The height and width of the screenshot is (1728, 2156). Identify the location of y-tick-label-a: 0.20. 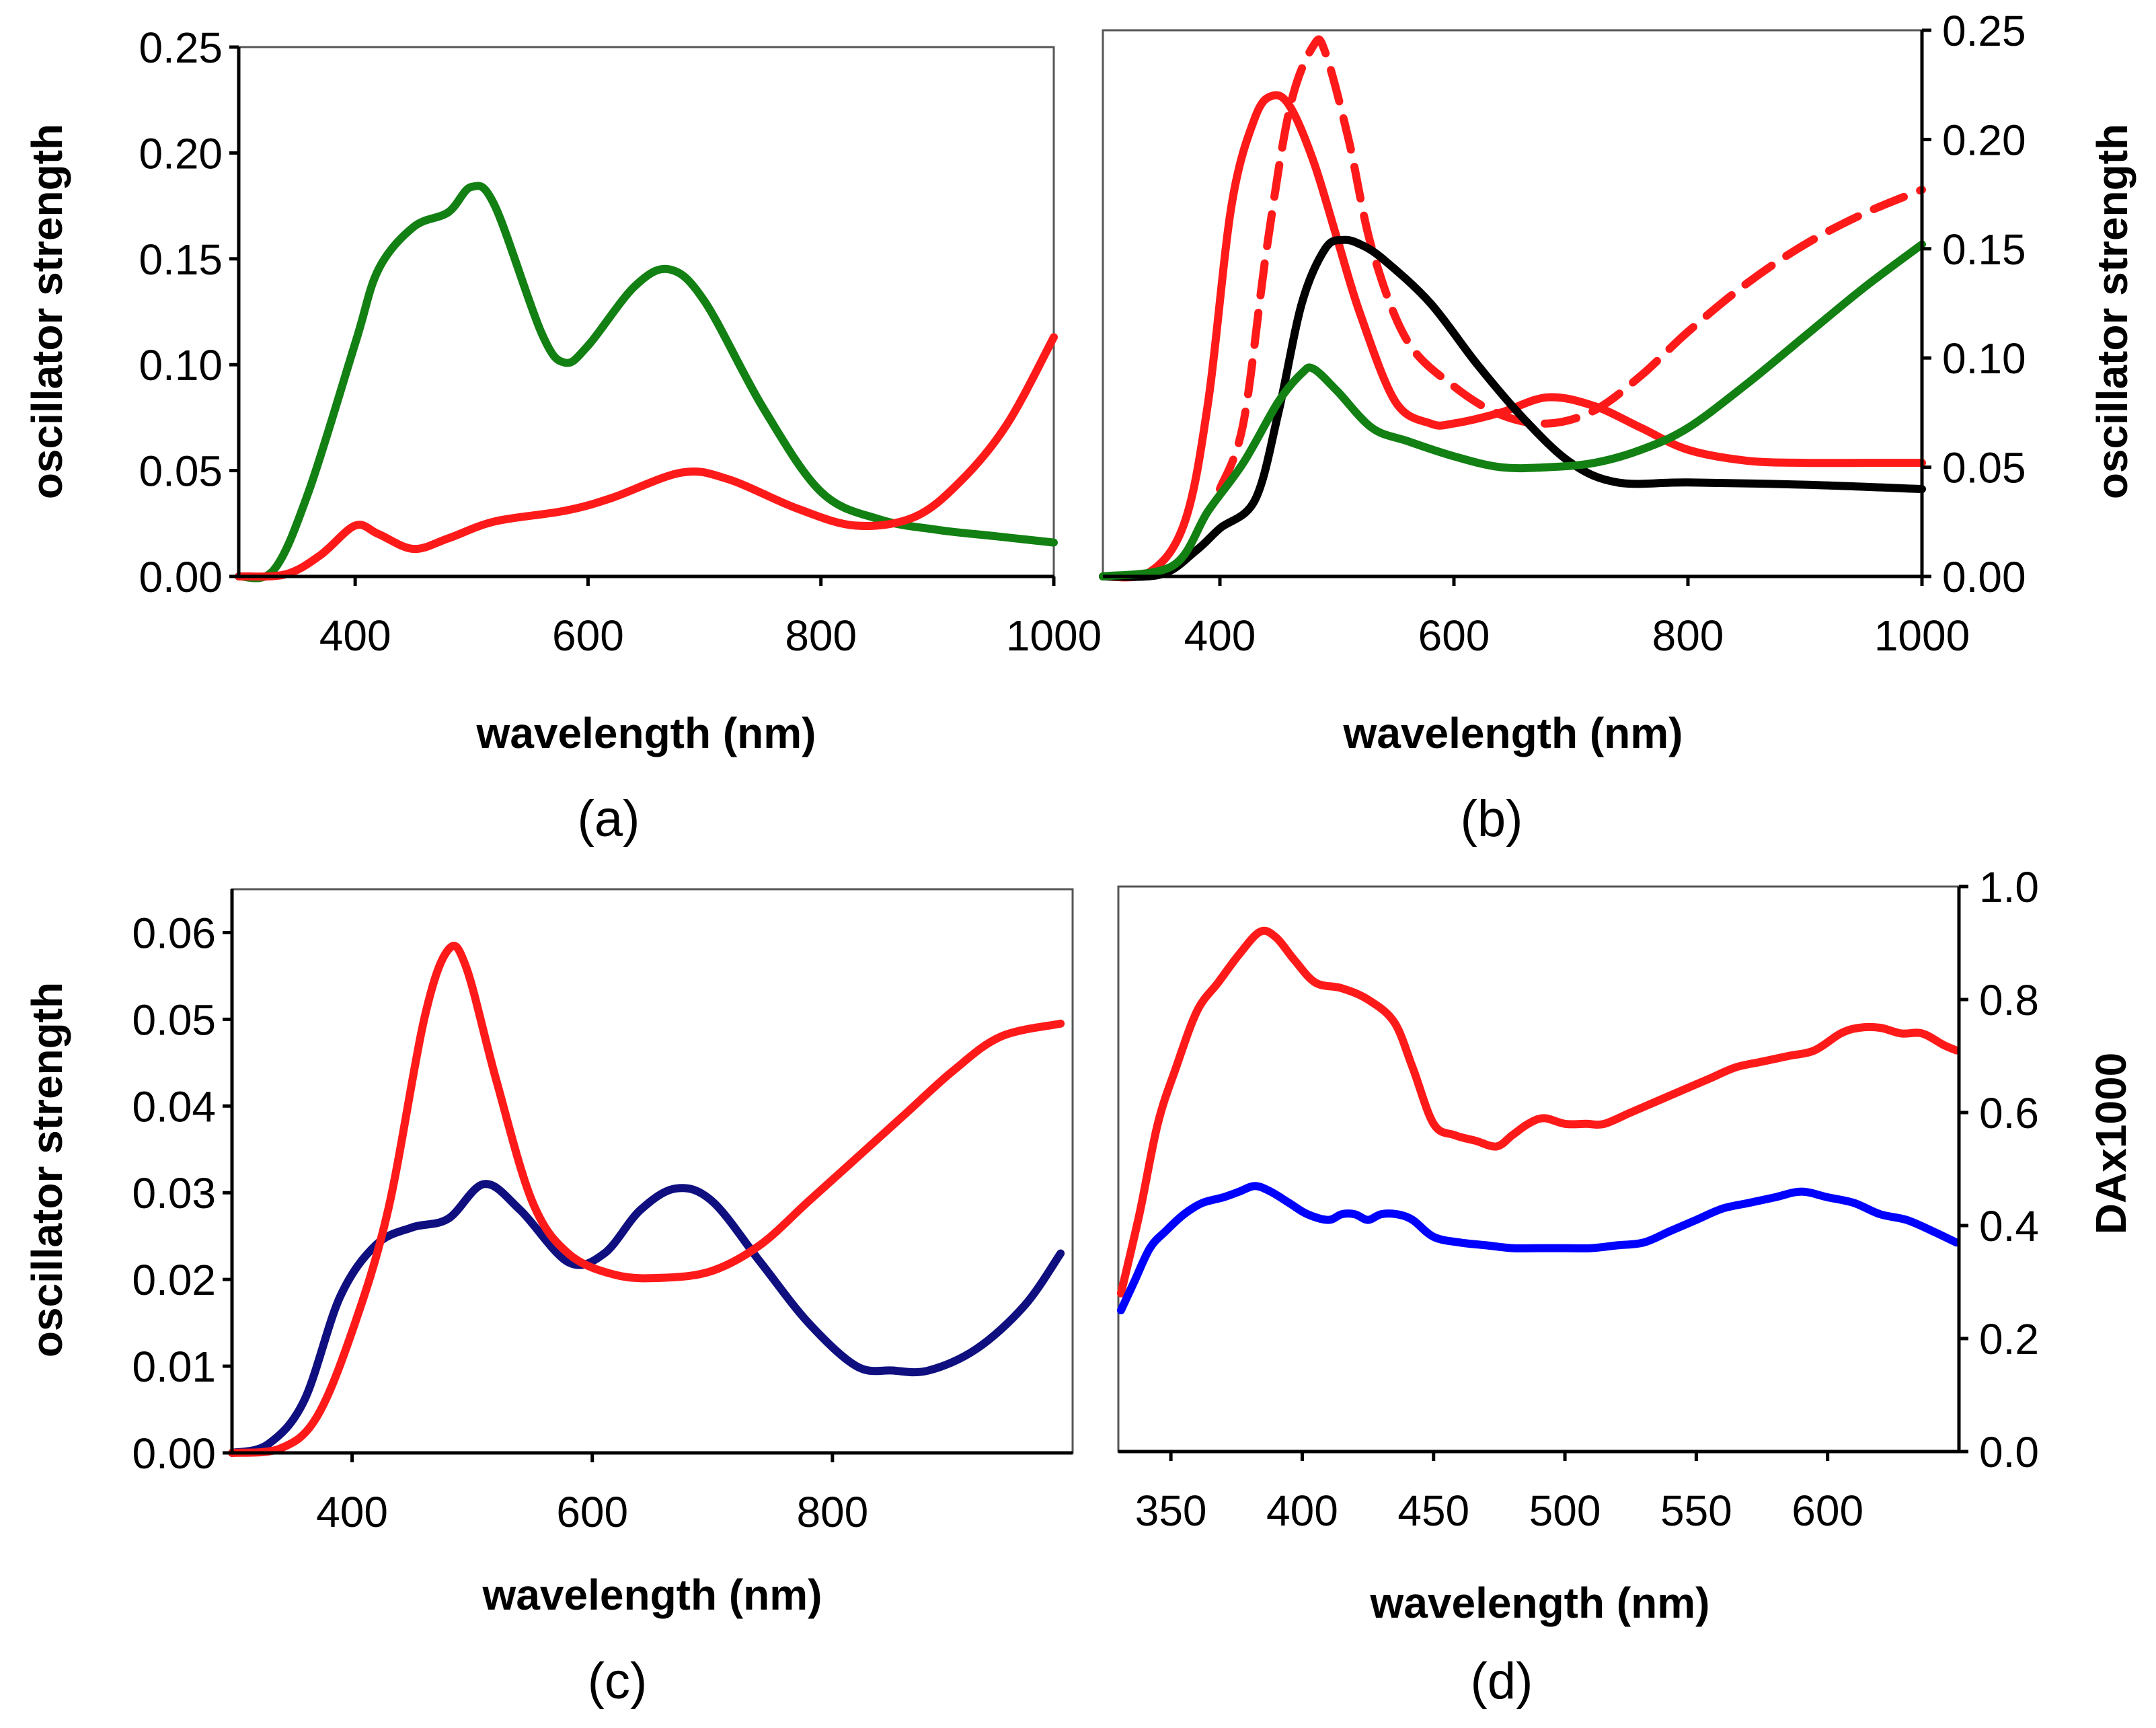
(181, 153).